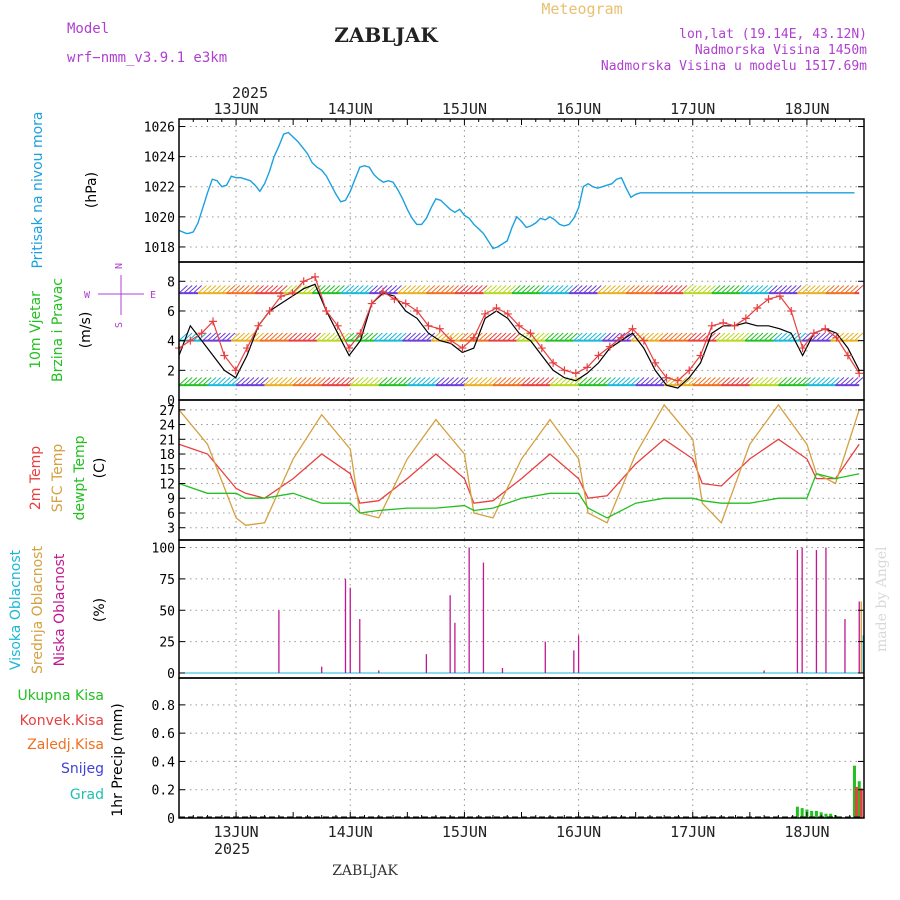  What do you see at coordinates (119, 266) in the screenshot?
I see `compass-n: N` at bounding box center [119, 266].